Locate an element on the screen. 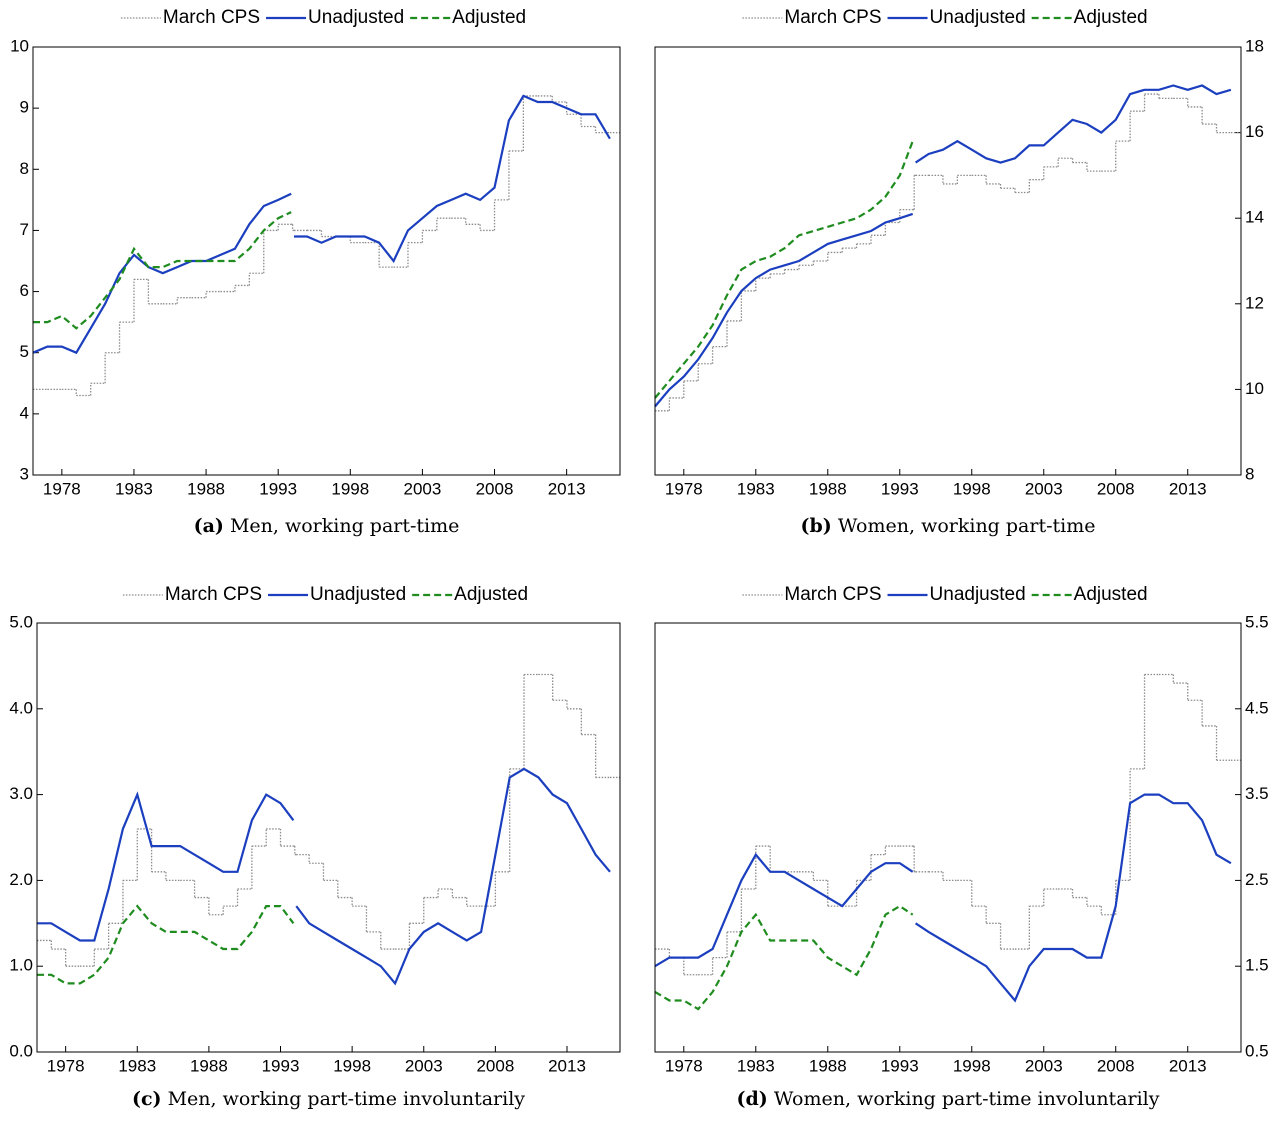 Image resolution: width=1283 pixels, height=1122 pixels. y-tick-label: 18 is located at coordinates (1254, 45).